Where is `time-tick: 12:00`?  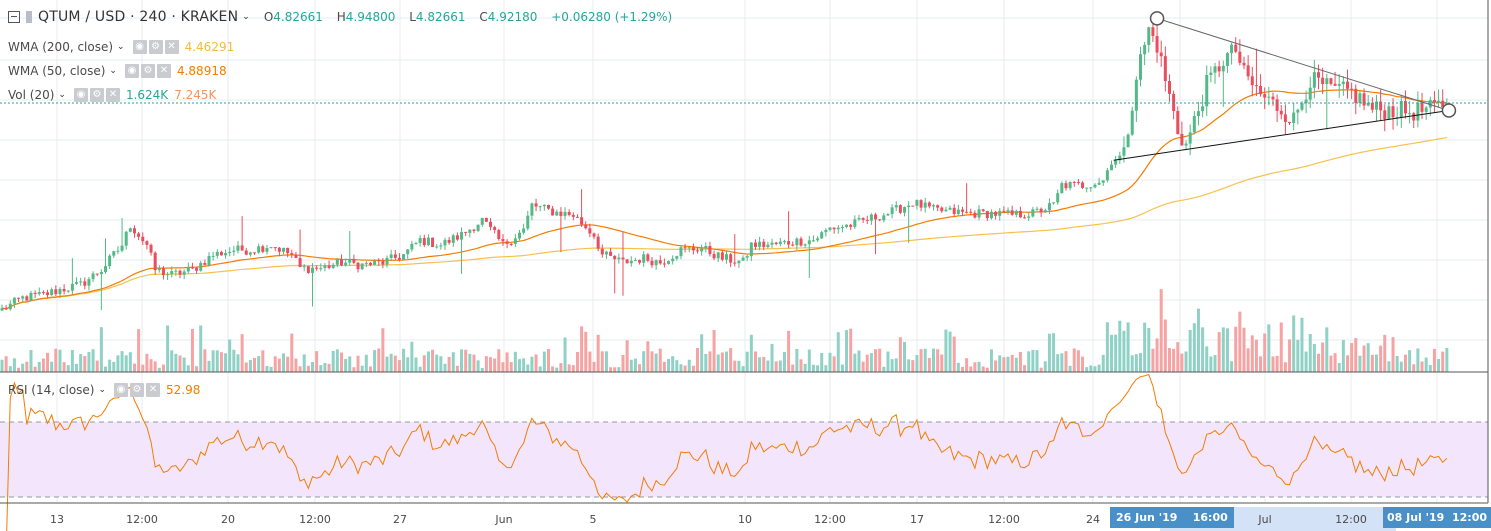 time-tick: 12:00 is located at coordinates (1004, 519).